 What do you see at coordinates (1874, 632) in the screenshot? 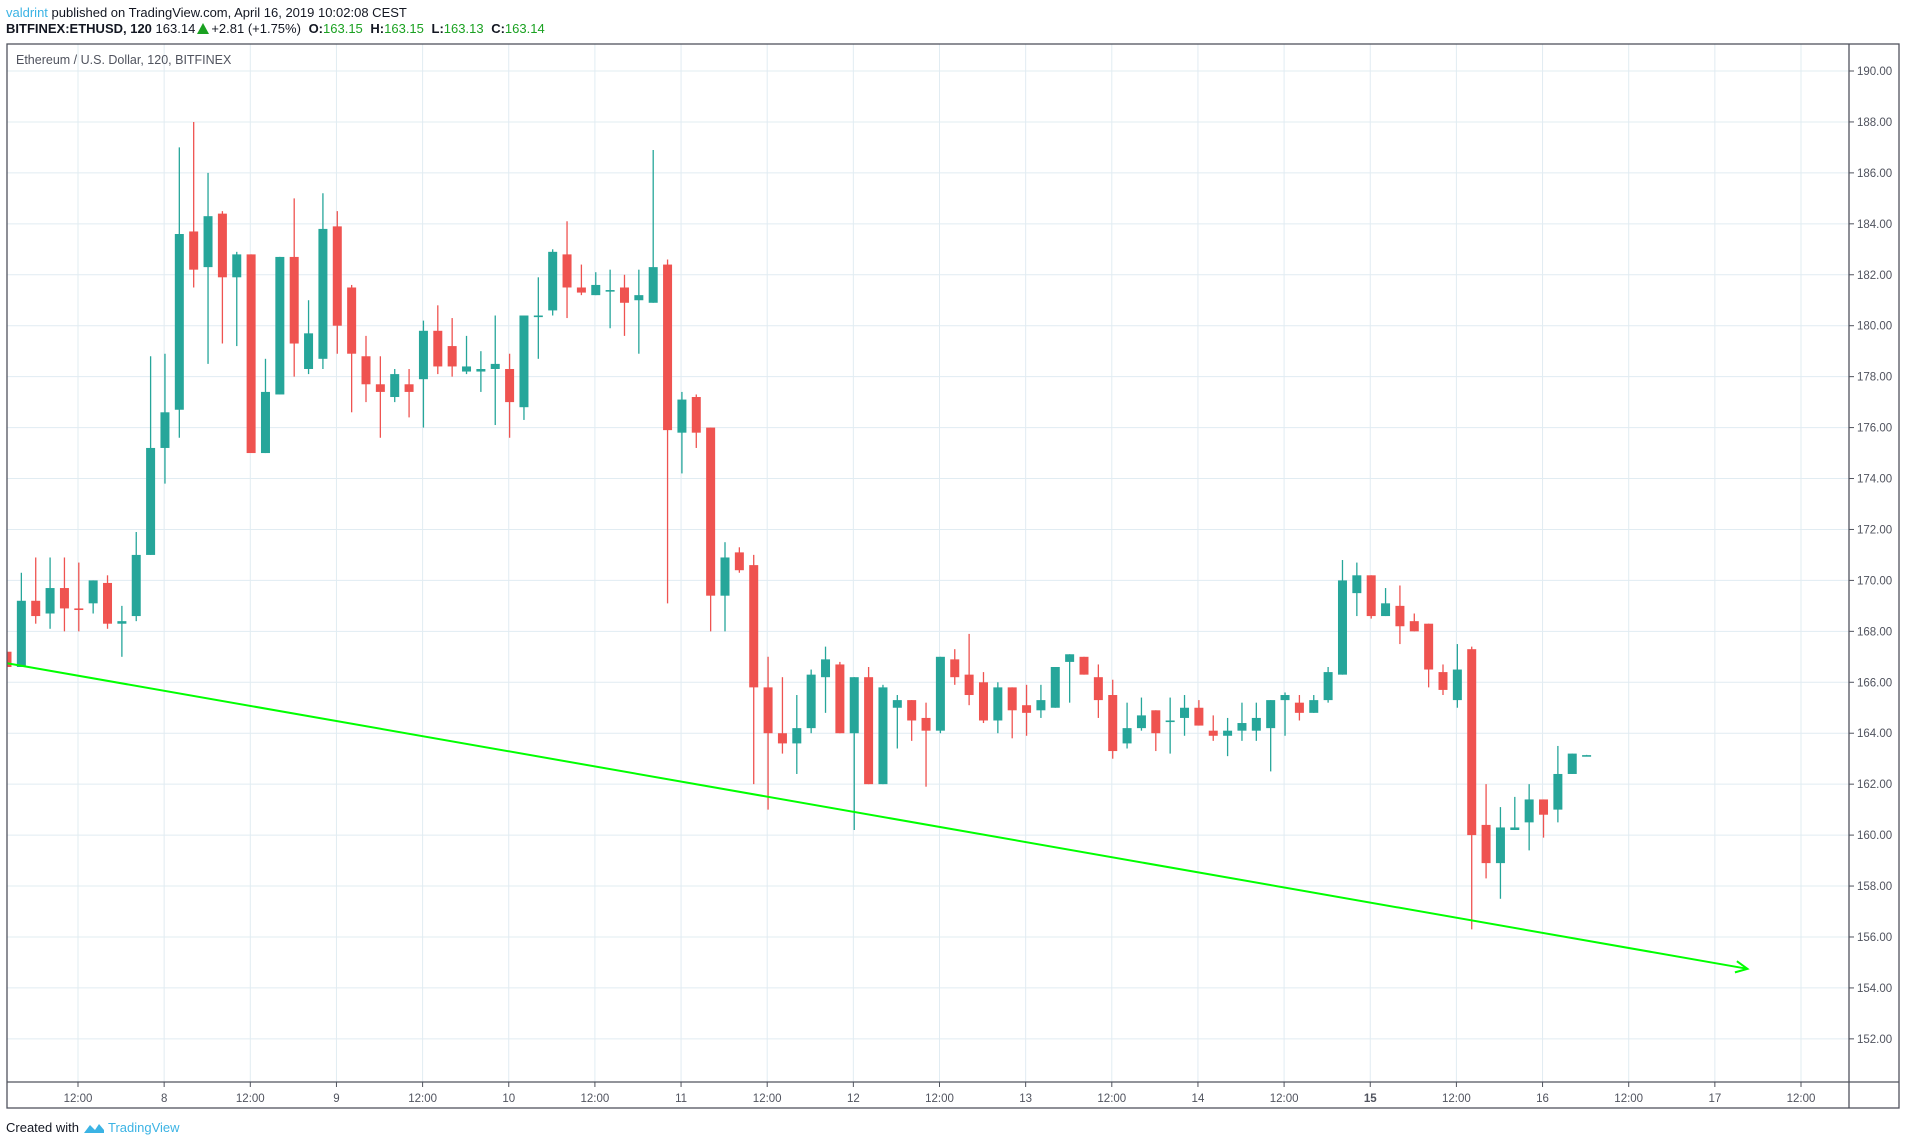
I see `price-tick-label: 168.00` at bounding box center [1874, 632].